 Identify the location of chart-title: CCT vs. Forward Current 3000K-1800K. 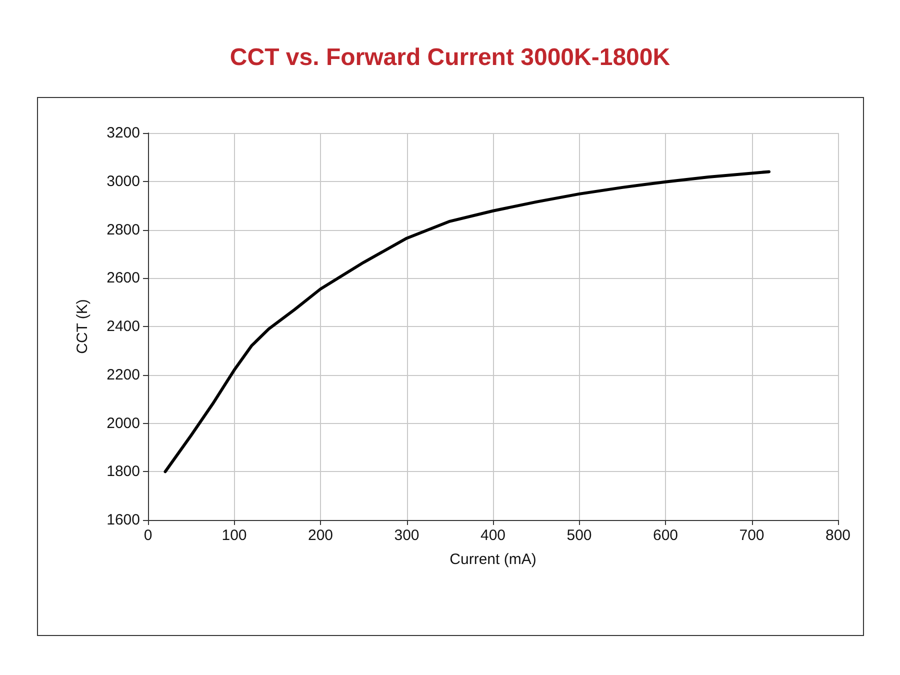
(450, 58).